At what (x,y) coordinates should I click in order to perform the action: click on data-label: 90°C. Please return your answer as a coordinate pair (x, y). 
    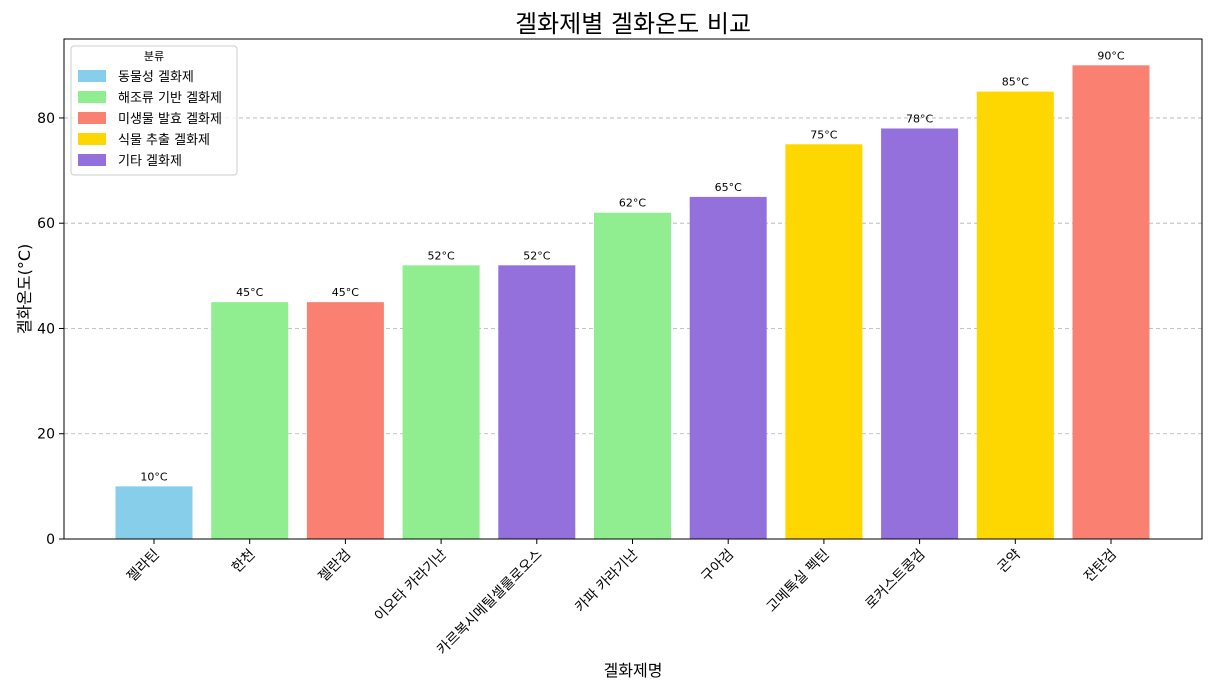
    Looking at the image, I should click on (1110, 55).